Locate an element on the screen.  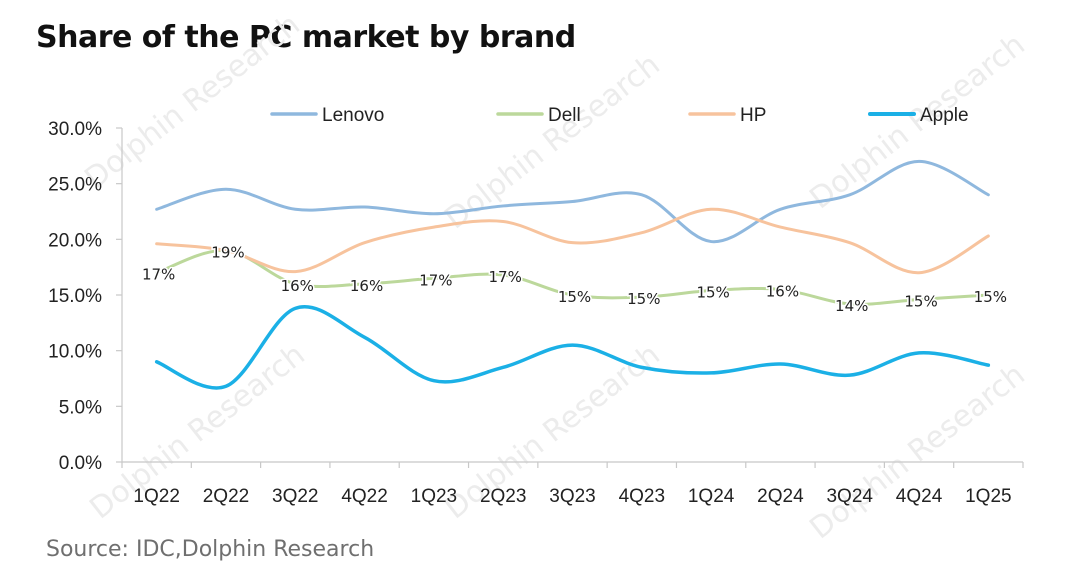
series-line-lenovo is located at coordinates (572, 201).